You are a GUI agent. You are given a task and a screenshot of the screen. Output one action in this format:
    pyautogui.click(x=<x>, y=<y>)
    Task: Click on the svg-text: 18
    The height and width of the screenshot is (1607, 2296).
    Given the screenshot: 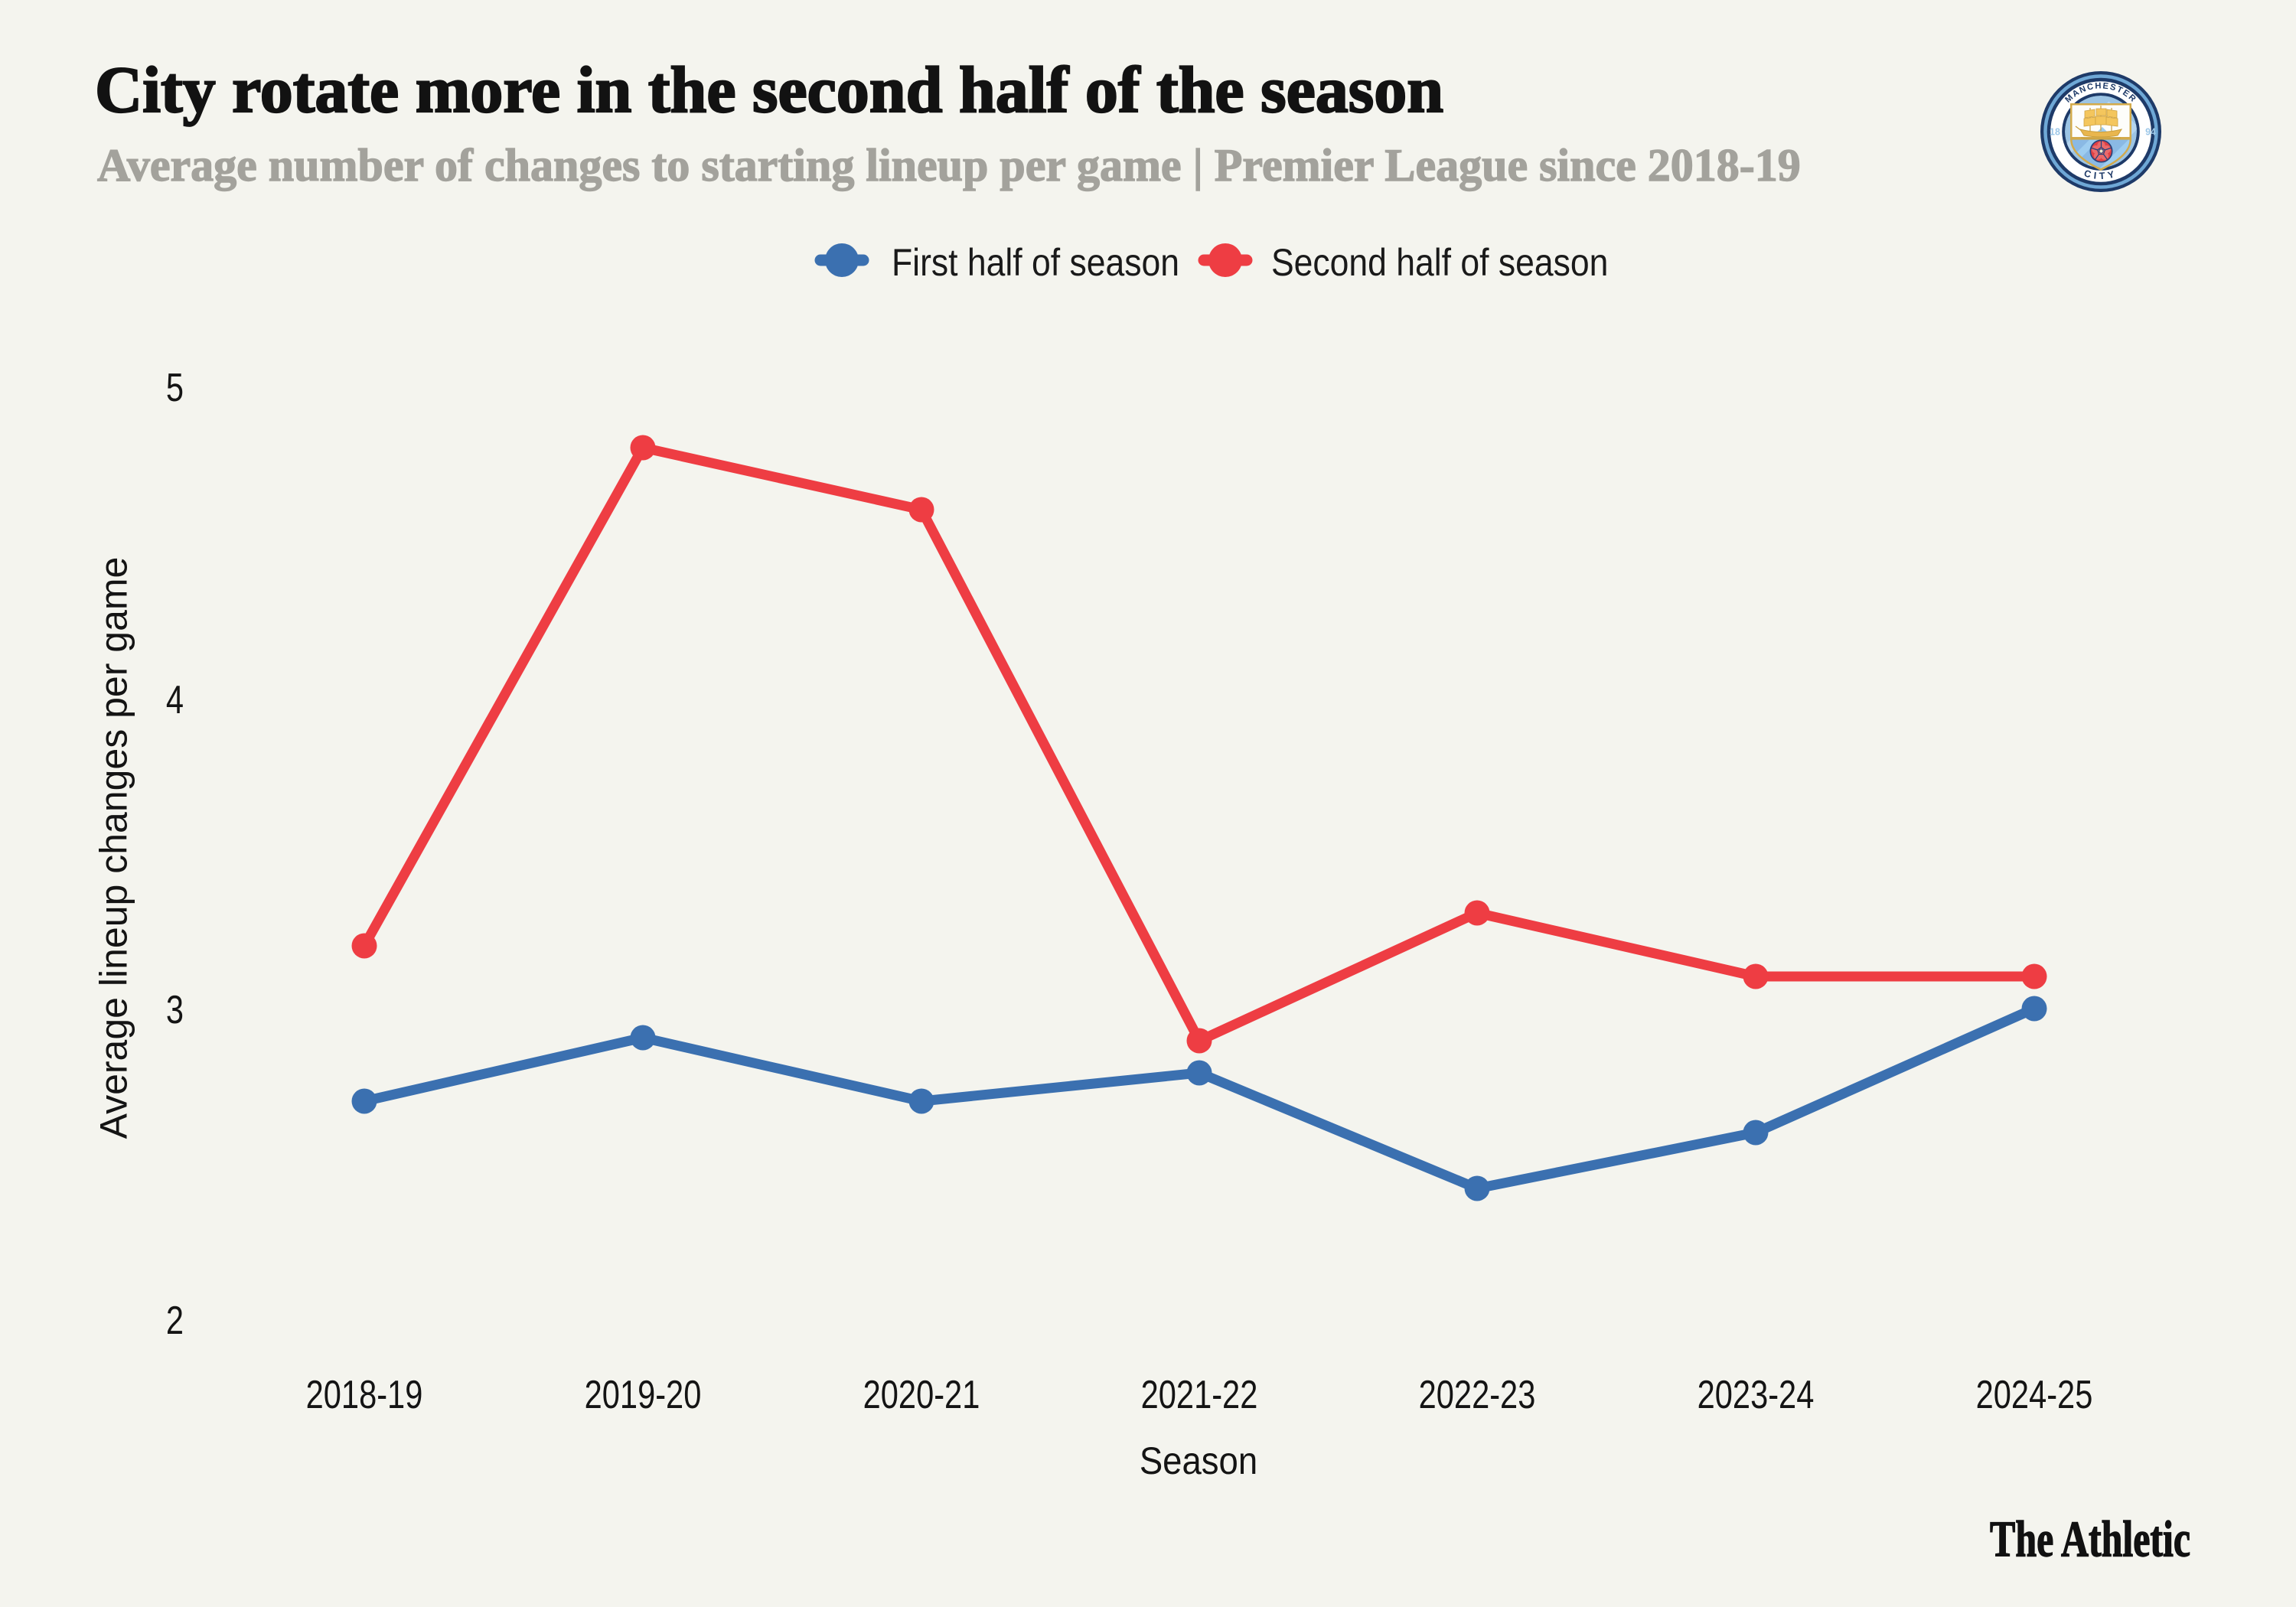 What is the action you would take?
    pyautogui.click(x=2055, y=132)
    